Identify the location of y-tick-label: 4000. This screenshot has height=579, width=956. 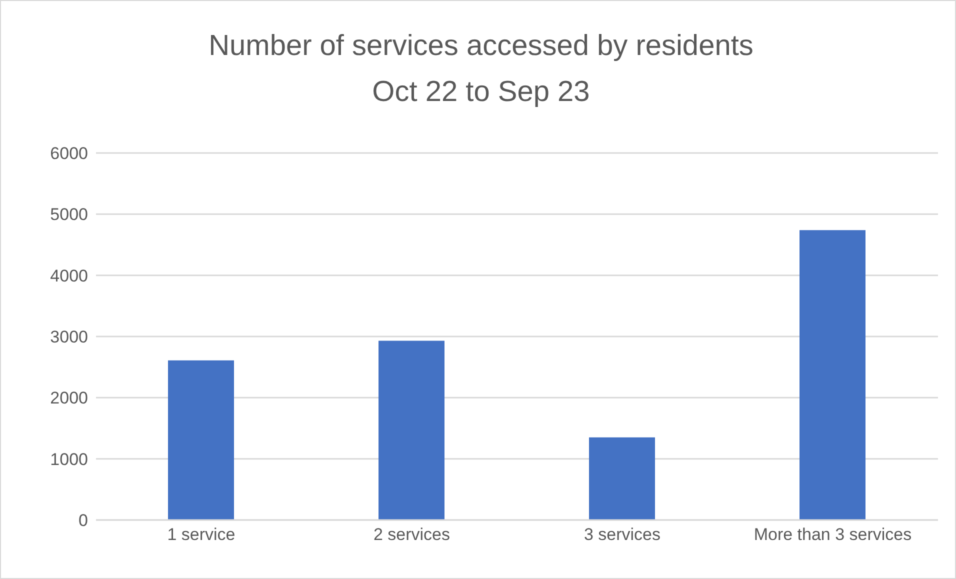
(69, 276).